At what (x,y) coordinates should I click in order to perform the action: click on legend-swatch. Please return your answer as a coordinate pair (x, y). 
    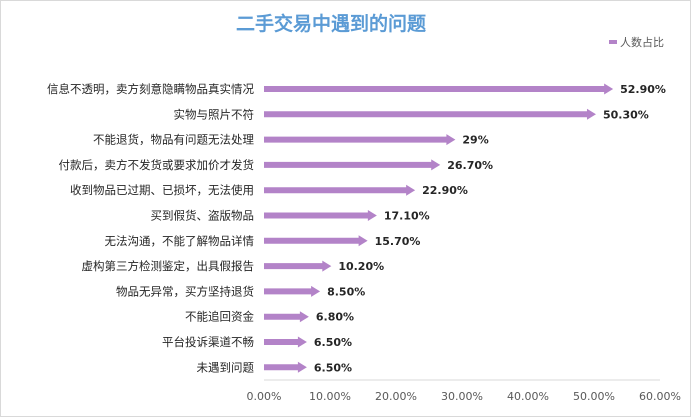
    Looking at the image, I should click on (613, 42).